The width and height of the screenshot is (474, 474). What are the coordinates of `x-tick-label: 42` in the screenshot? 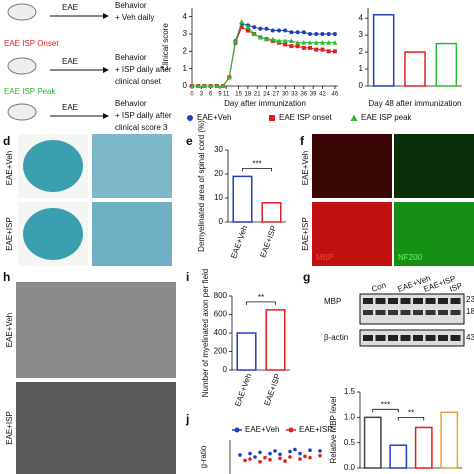 It's located at (322, 95).